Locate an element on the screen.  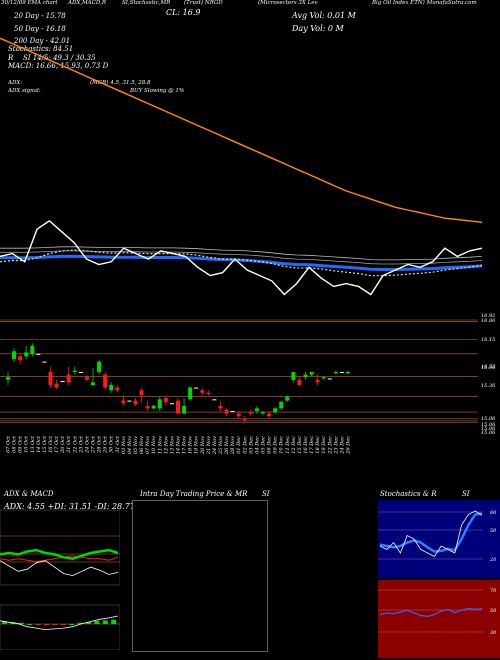
series-50-day is located at coordinates (241, 262).